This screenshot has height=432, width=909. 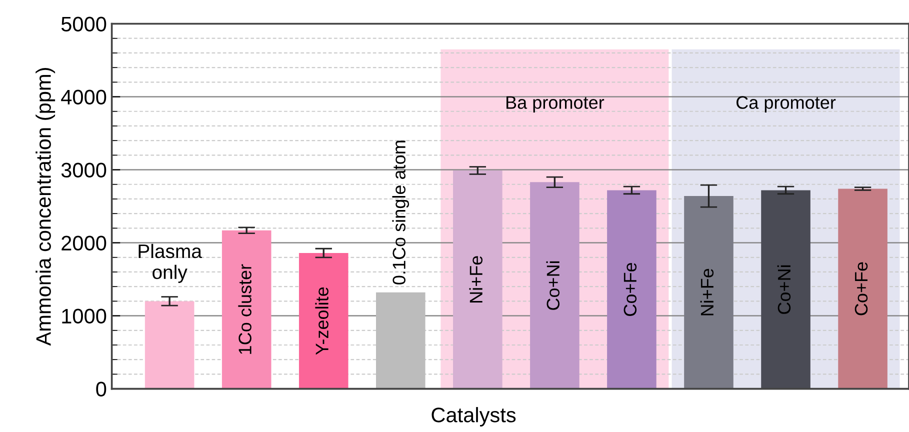 I want to click on y-tick-label: 1000, so click(x=84, y=316).